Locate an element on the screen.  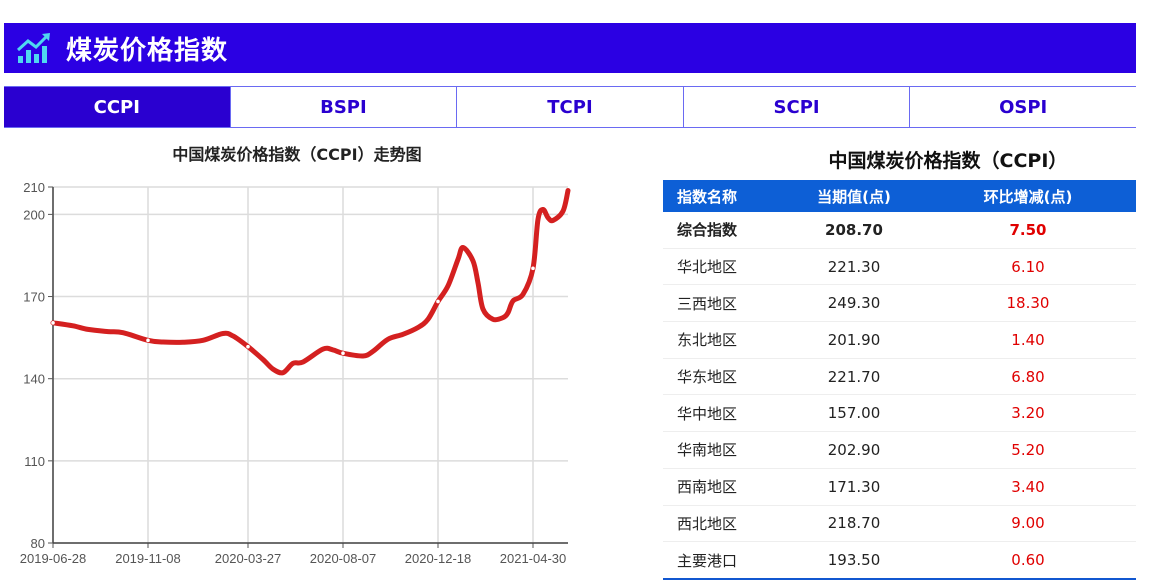
x-tick-label: 2020-12-18 is located at coordinates (438, 558).